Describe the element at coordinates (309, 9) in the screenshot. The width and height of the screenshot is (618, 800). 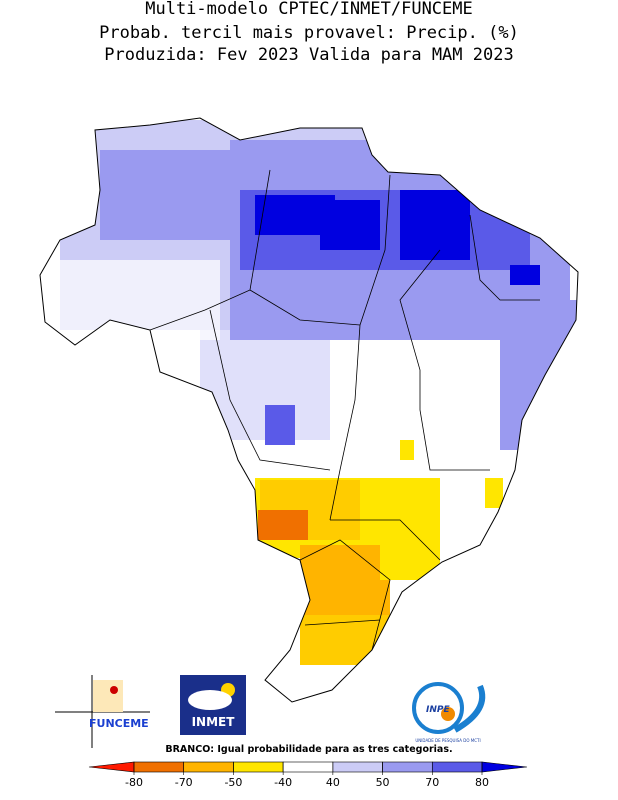
I see `title-line1: Multi-modelo CPTEC/INMET/FUNCEME` at that location.